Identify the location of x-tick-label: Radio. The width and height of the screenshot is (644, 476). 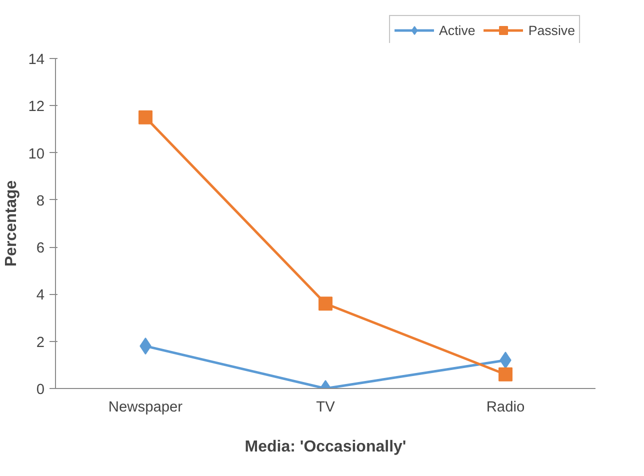
(505, 408).